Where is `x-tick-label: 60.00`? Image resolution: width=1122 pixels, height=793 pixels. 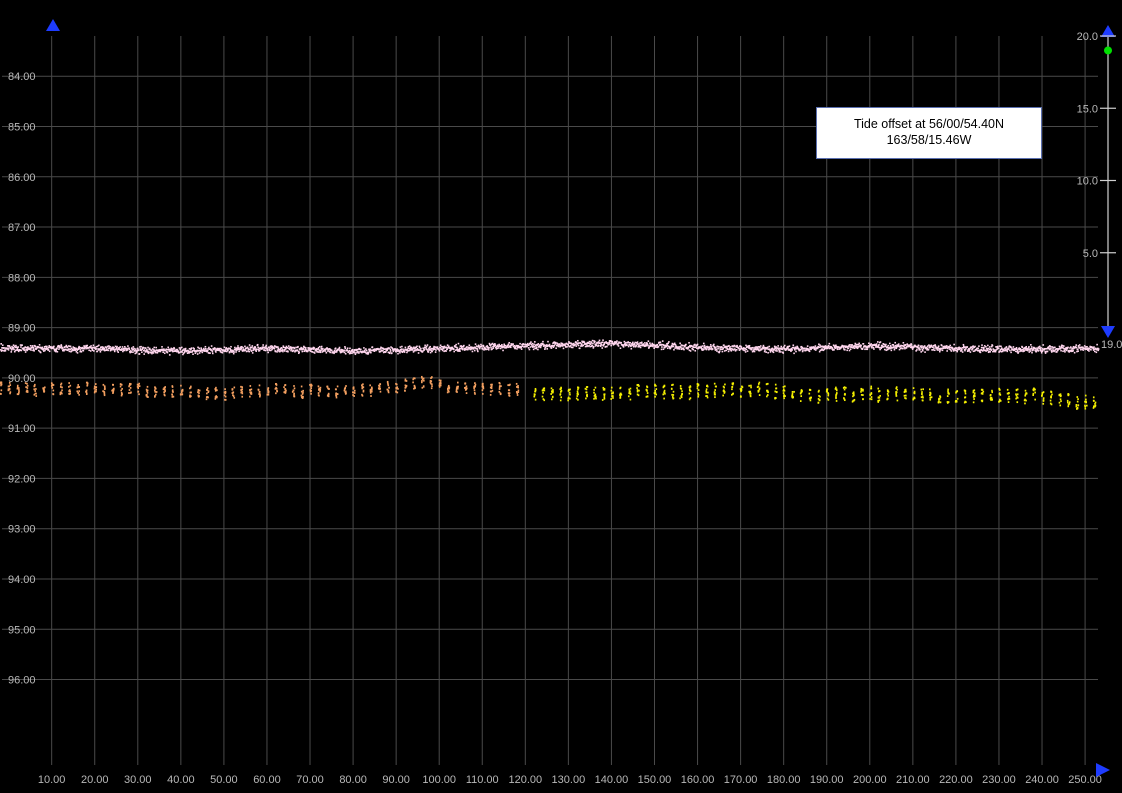 x-tick-label: 60.00 is located at coordinates (267, 780).